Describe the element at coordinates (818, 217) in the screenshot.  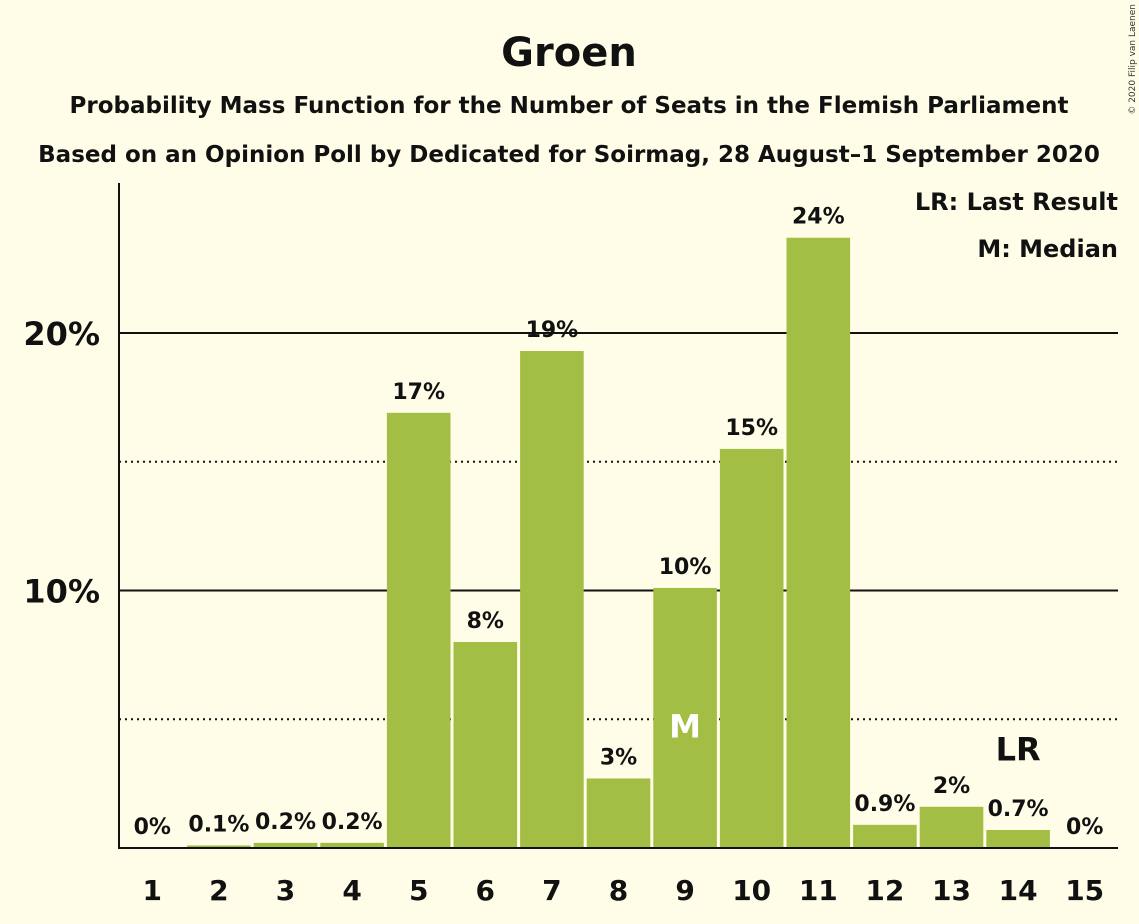
I see `data-label-seat-11: 24%` at that location.